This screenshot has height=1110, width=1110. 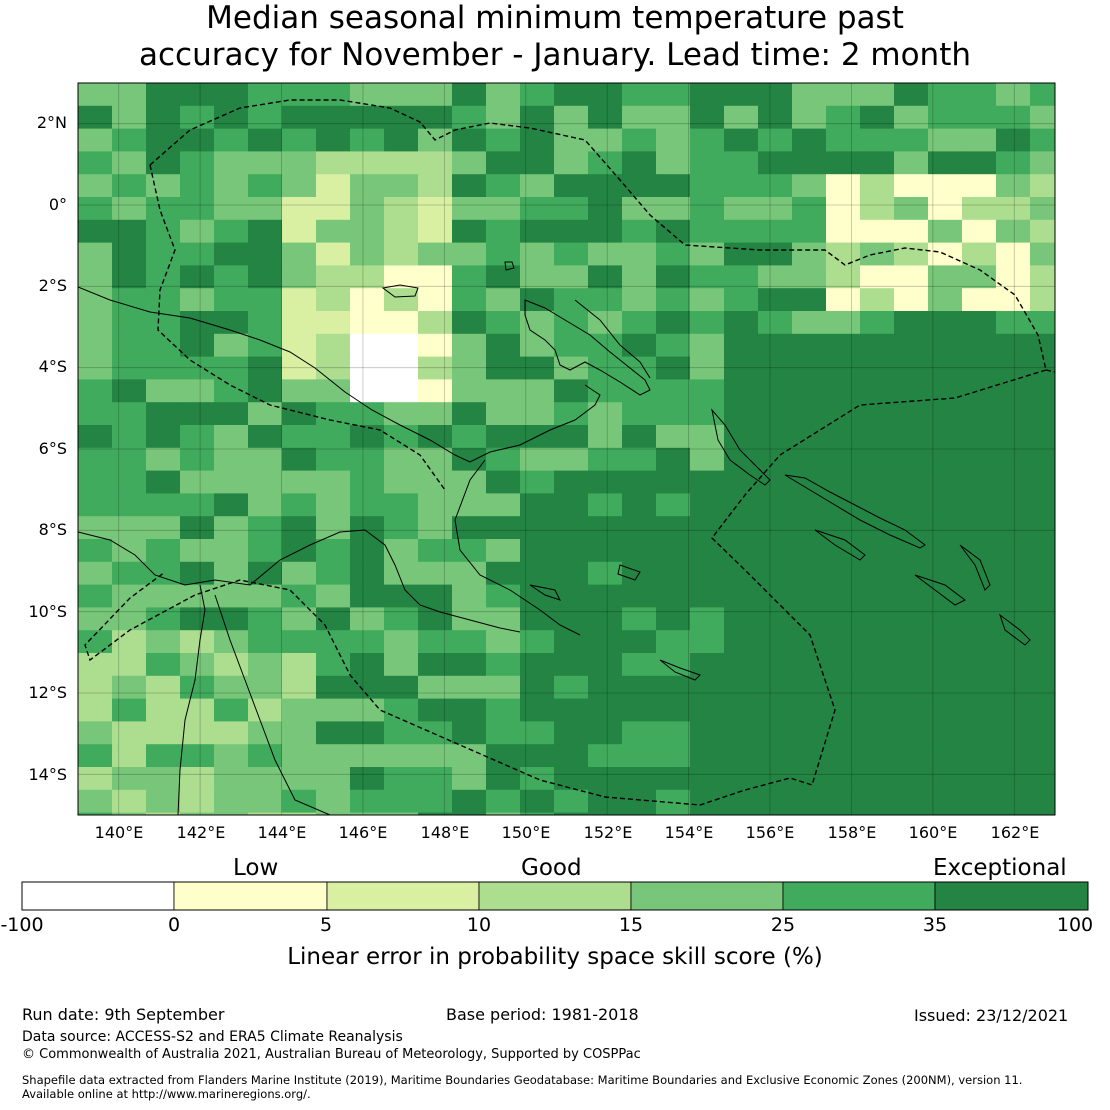 I want to click on lon-tick: 150°E, so click(x=526, y=832).